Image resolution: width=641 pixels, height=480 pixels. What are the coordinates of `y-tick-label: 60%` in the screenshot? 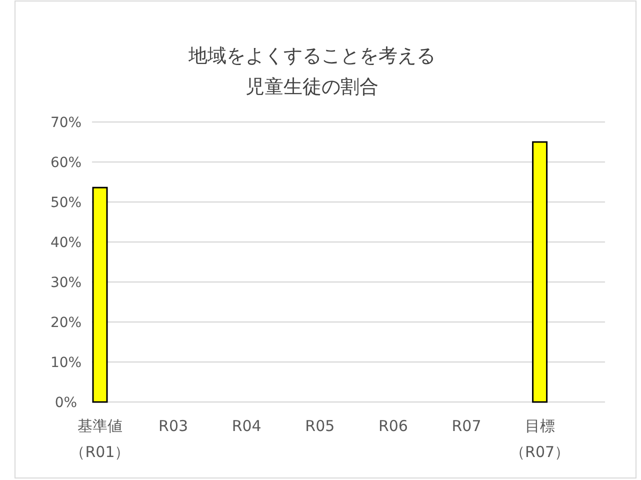 It's located at (66, 163).